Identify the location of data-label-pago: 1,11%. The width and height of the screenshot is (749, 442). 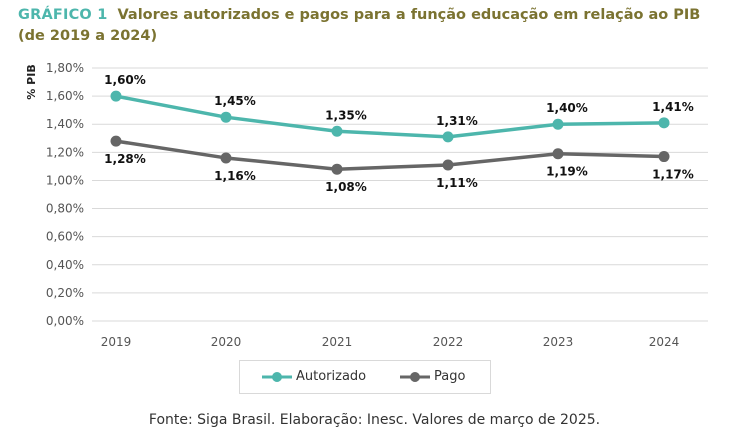
(457, 183).